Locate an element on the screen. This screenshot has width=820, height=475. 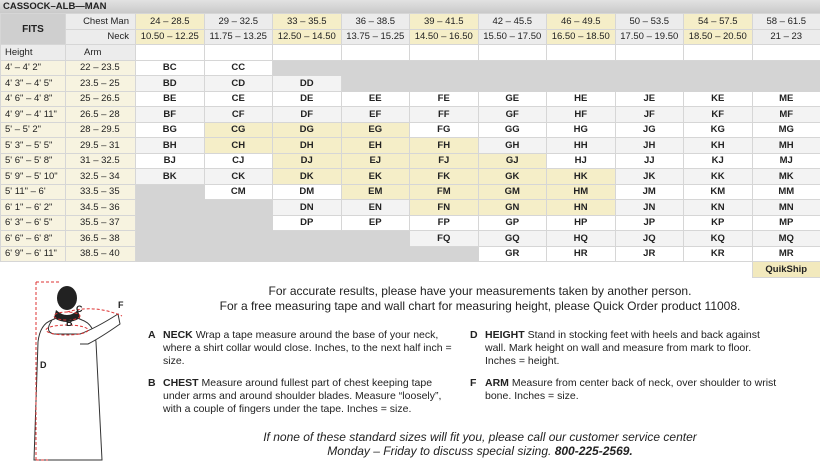
size-code: DN is located at coordinates (307, 207).